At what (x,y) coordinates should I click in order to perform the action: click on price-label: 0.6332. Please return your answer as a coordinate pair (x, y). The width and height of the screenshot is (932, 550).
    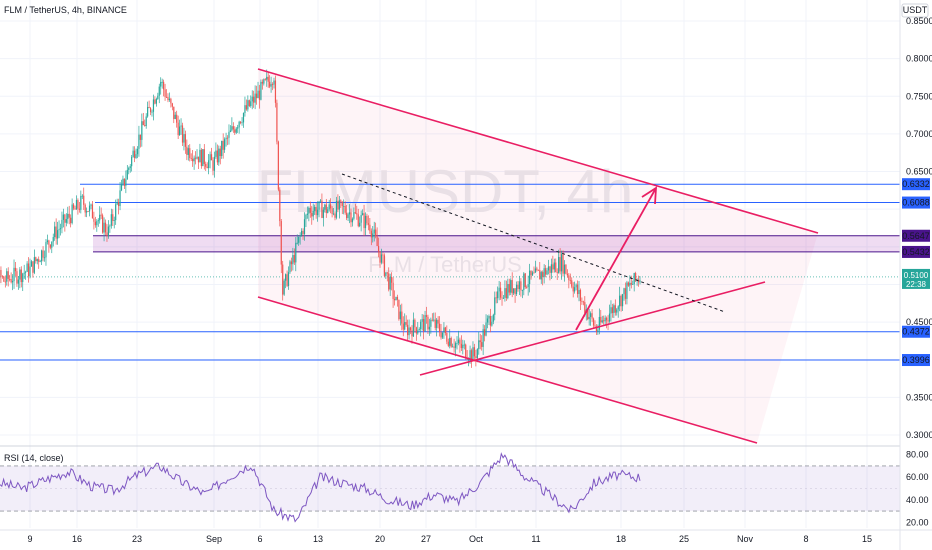
    Looking at the image, I should click on (916, 184).